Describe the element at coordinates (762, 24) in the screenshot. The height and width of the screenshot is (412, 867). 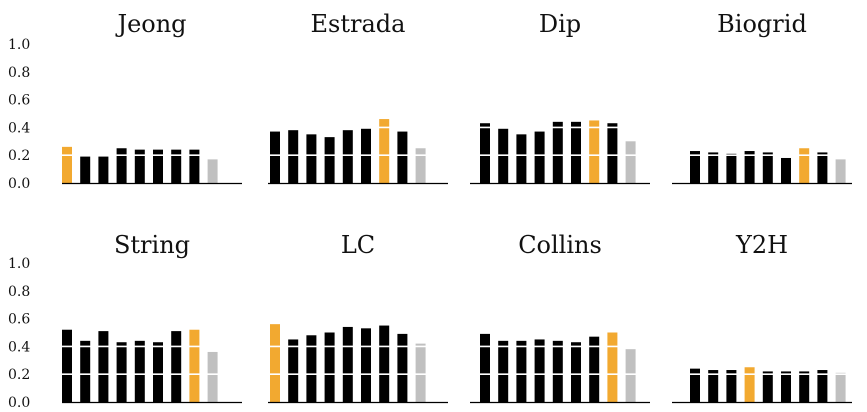
I see `panel-title: Biogrid` at that location.